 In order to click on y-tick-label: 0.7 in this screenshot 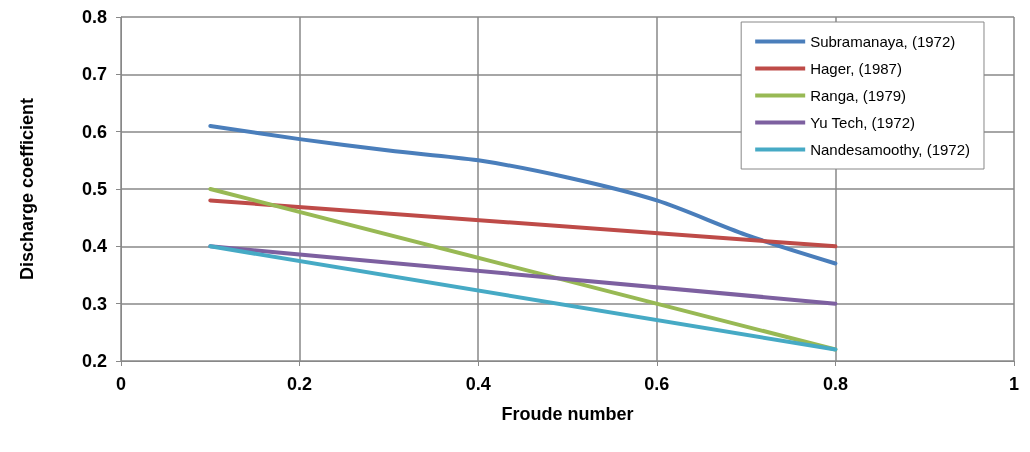, I will do `click(94, 74)`.